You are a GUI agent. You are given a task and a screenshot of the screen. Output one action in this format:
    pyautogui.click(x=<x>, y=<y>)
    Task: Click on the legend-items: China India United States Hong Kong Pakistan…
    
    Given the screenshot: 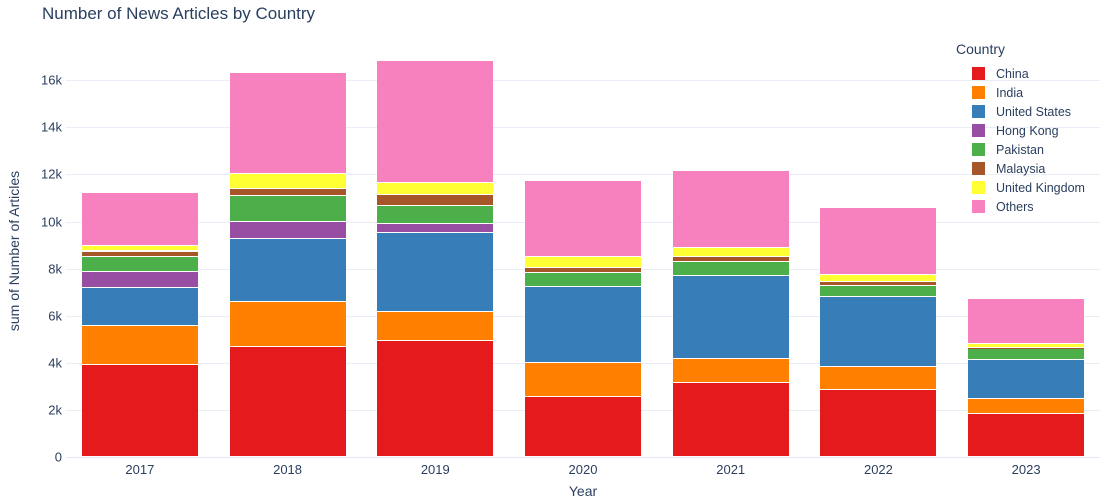 What is the action you would take?
    pyautogui.click(x=1016, y=140)
    